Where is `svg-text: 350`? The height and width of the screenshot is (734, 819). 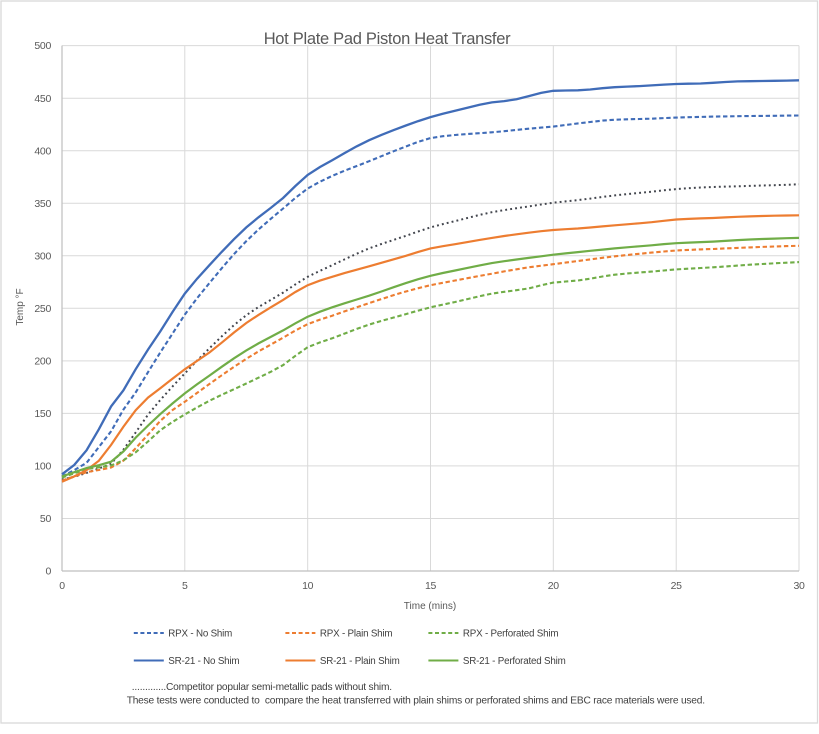 svg-text: 350 is located at coordinates (42, 204).